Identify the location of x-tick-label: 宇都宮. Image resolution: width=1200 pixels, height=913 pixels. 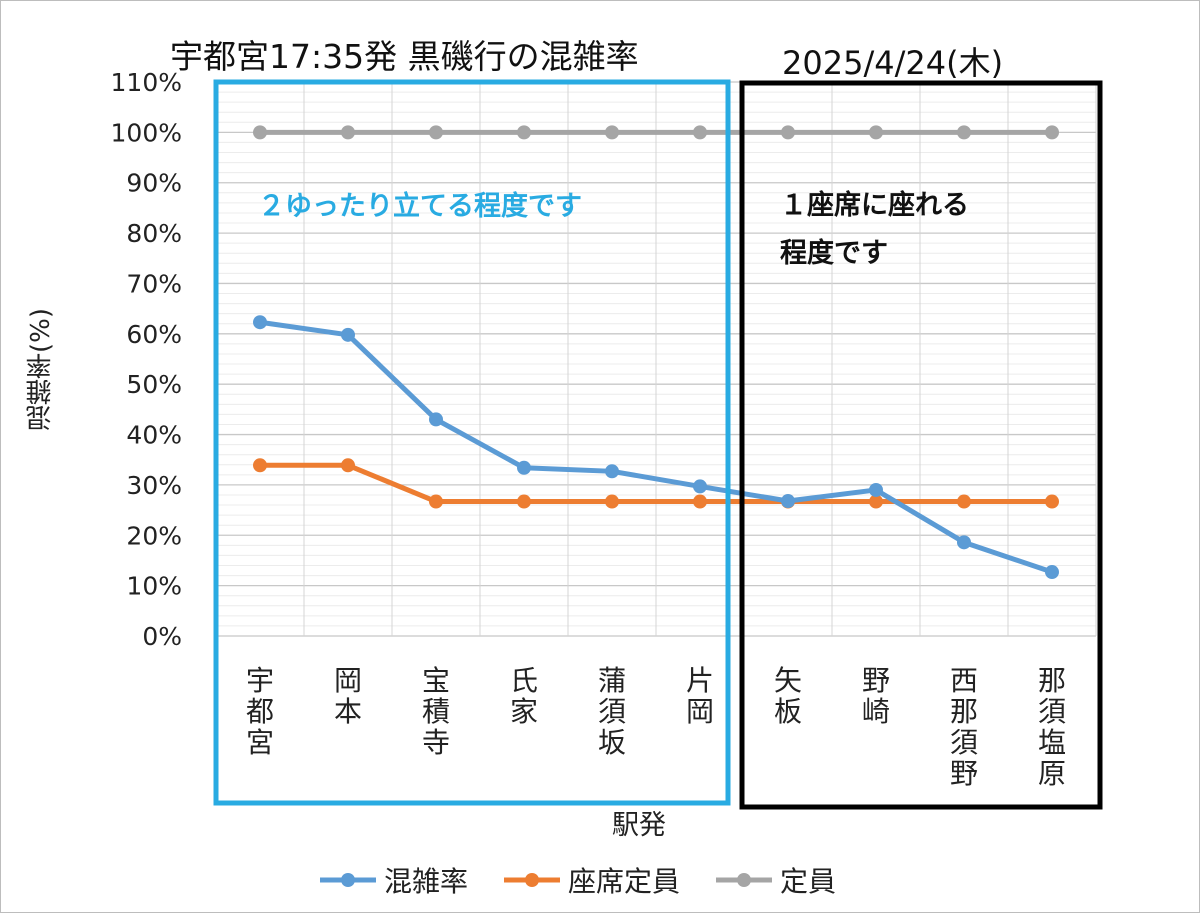
(260, 711).